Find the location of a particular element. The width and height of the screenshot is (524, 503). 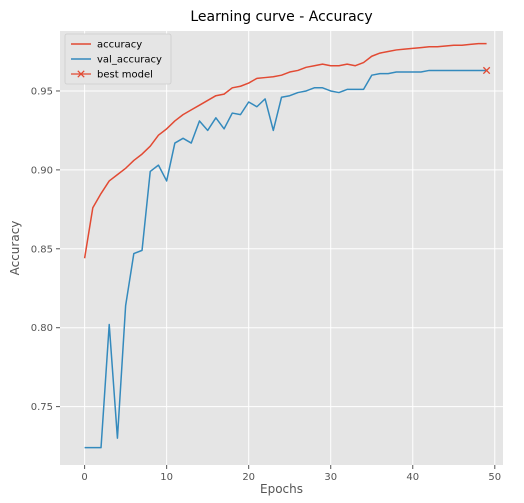

legend-marker-x is located at coordinates (81, 74).